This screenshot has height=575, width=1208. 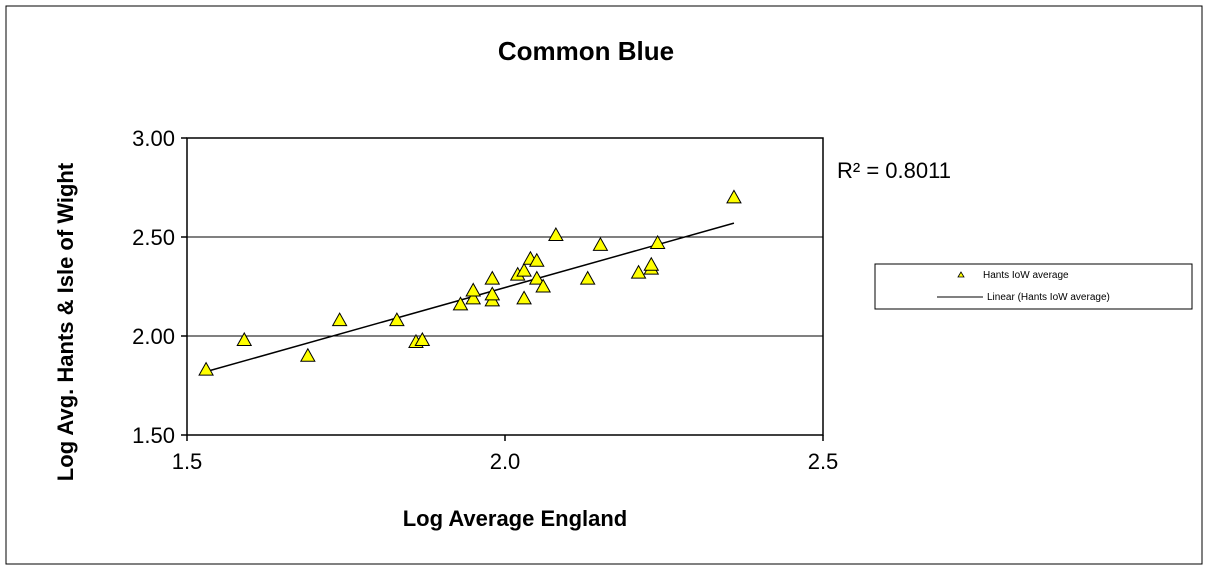 What do you see at coordinates (505, 286) in the screenshot?
I see `gridlines` at bounding box center [505, 286].